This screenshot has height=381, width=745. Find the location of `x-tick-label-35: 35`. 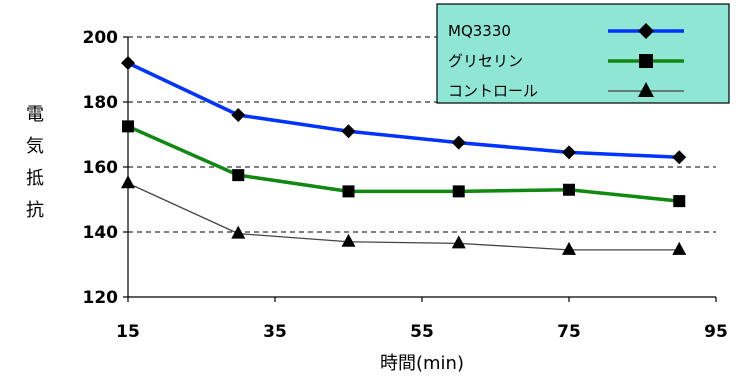

x-tick-label-35: 35 is located at coordinates (275, 332).